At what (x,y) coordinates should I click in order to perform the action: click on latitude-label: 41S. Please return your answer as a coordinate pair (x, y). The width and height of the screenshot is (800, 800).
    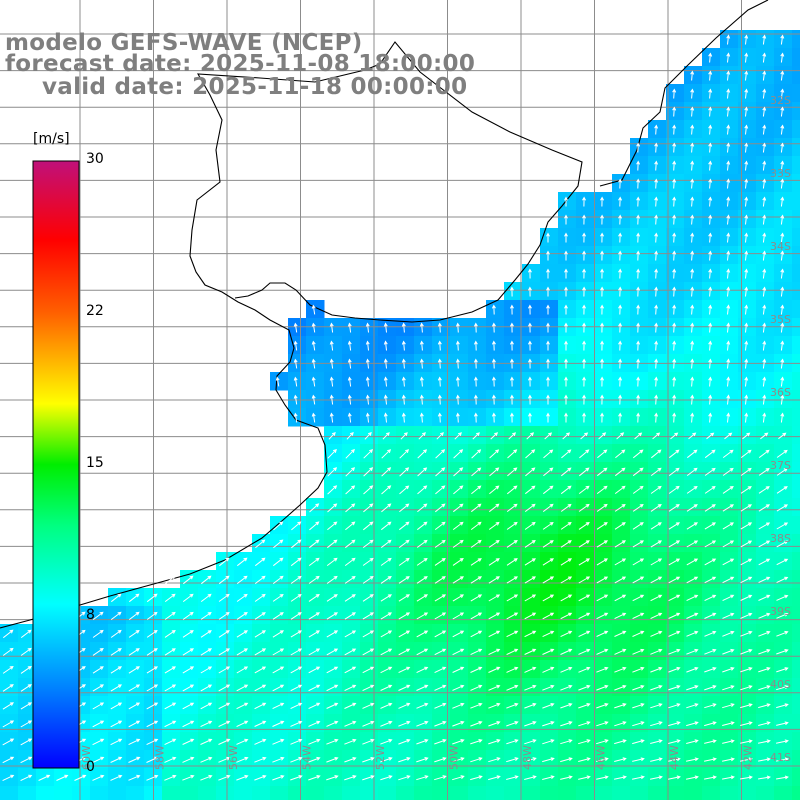
    Looking at the image, I should click on (780, 757).